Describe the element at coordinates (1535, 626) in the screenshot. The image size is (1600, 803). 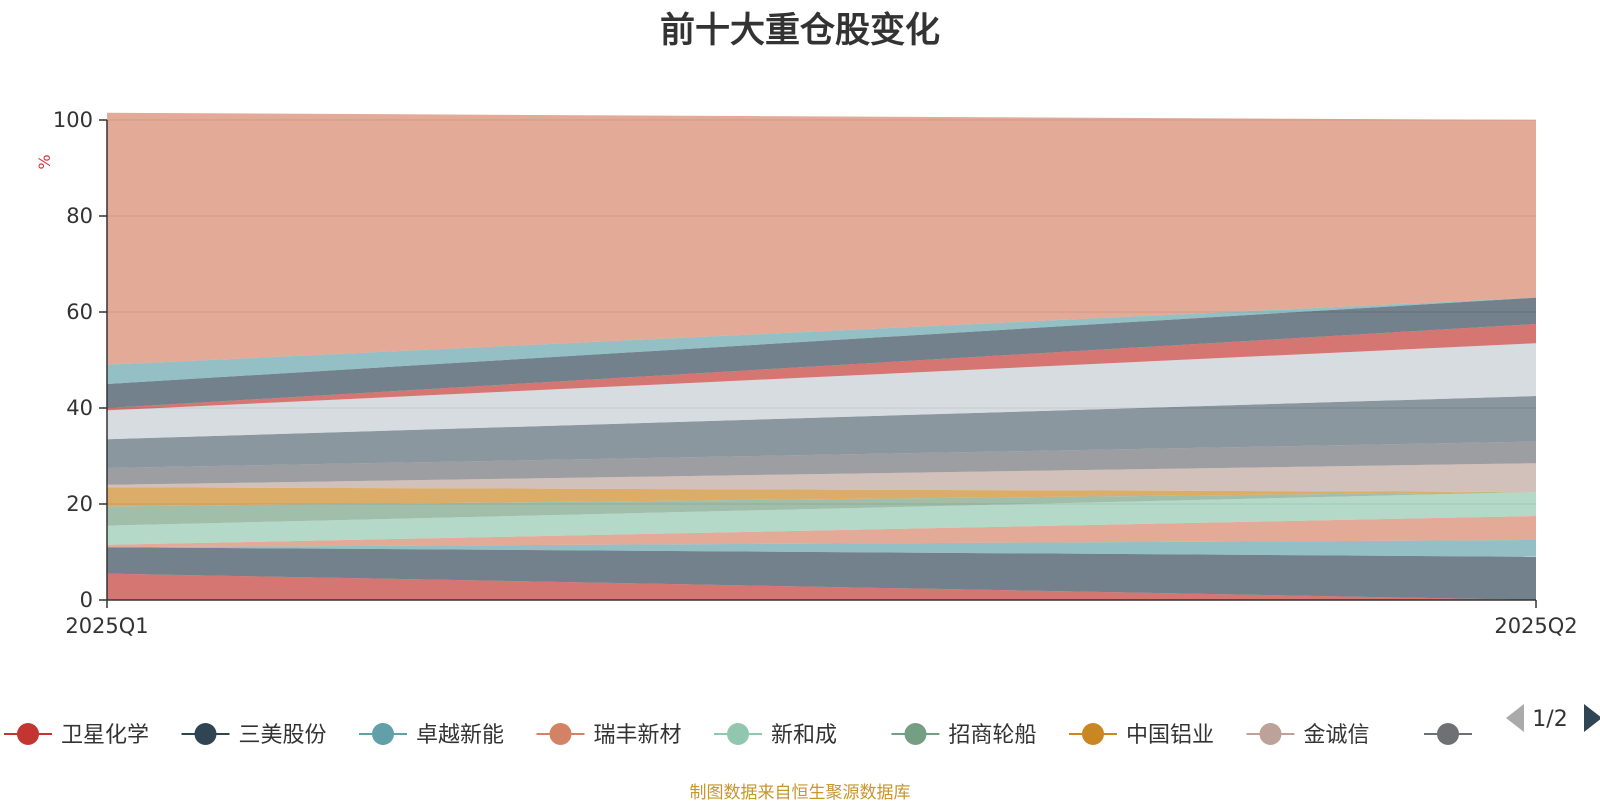
I see `x-tick-label: 2025Q2` at that location.